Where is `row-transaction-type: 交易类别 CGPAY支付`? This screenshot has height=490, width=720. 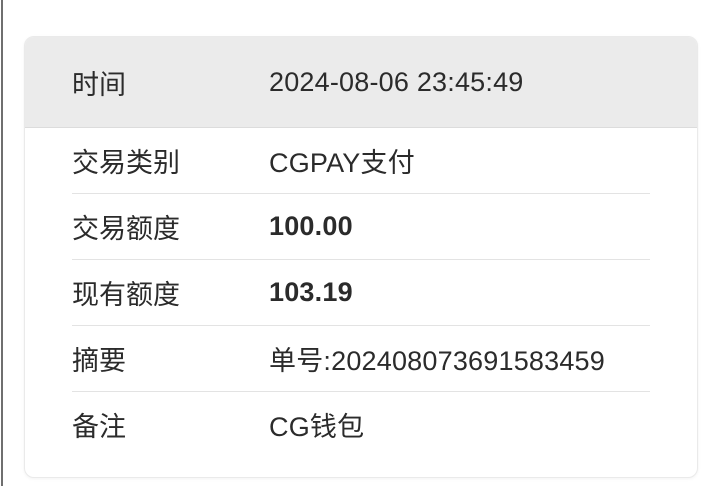 row-transaction-type: 交易类别 CGPAY支付 is located at coordinates (361, 160).